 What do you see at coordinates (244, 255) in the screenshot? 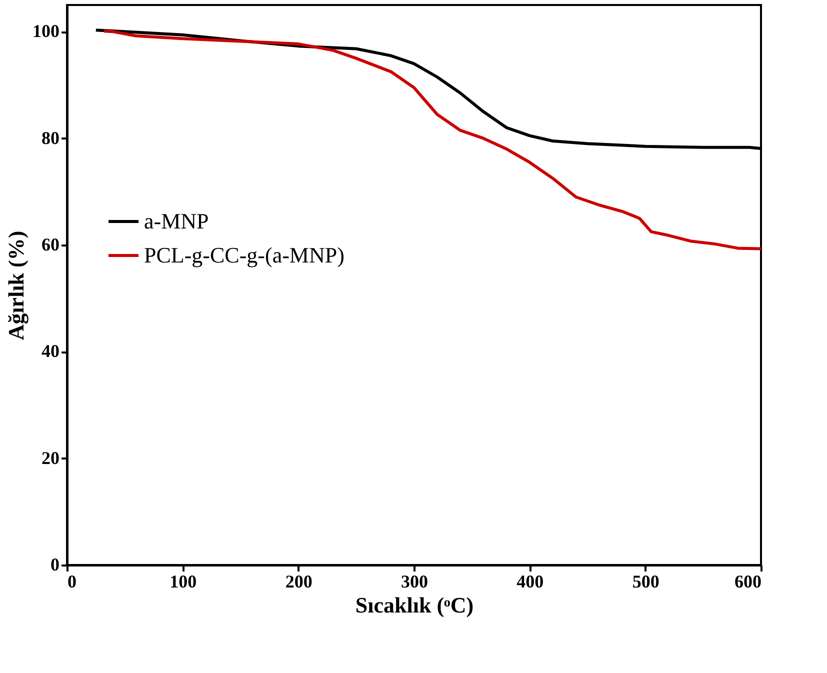
I see `legend-label: PCL-g-CC-g-(a-MNP)` at bounding box center [244, 255].